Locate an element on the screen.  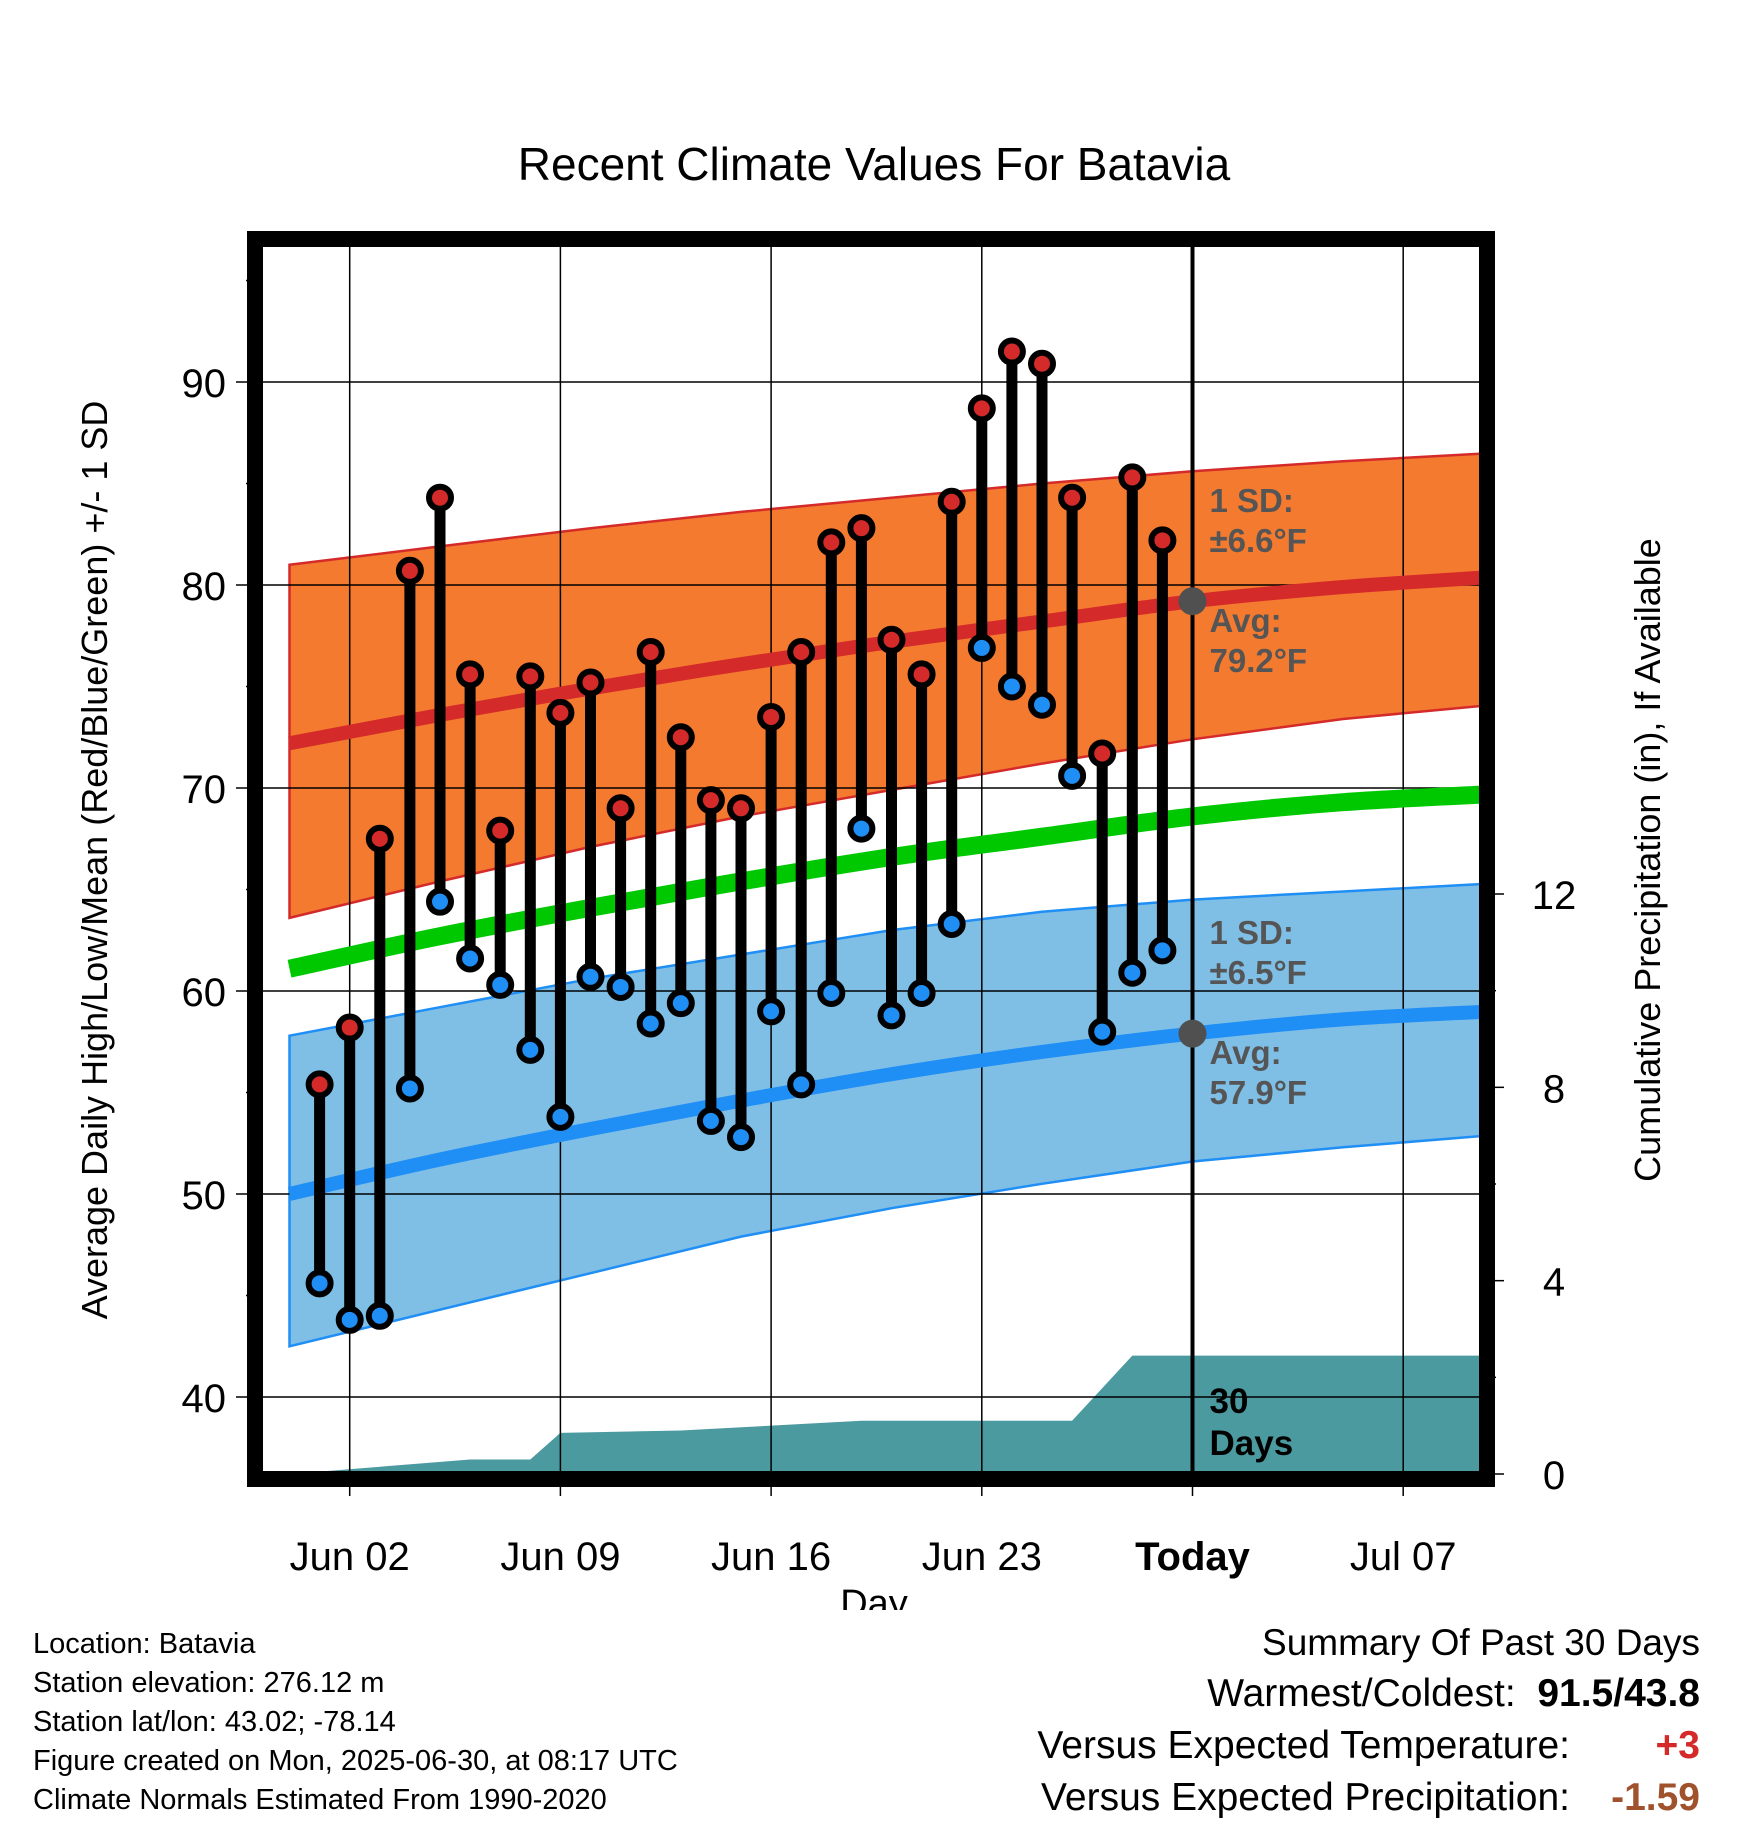
x-tick-label: Jun 02 is located at coordinates (350, 1557).